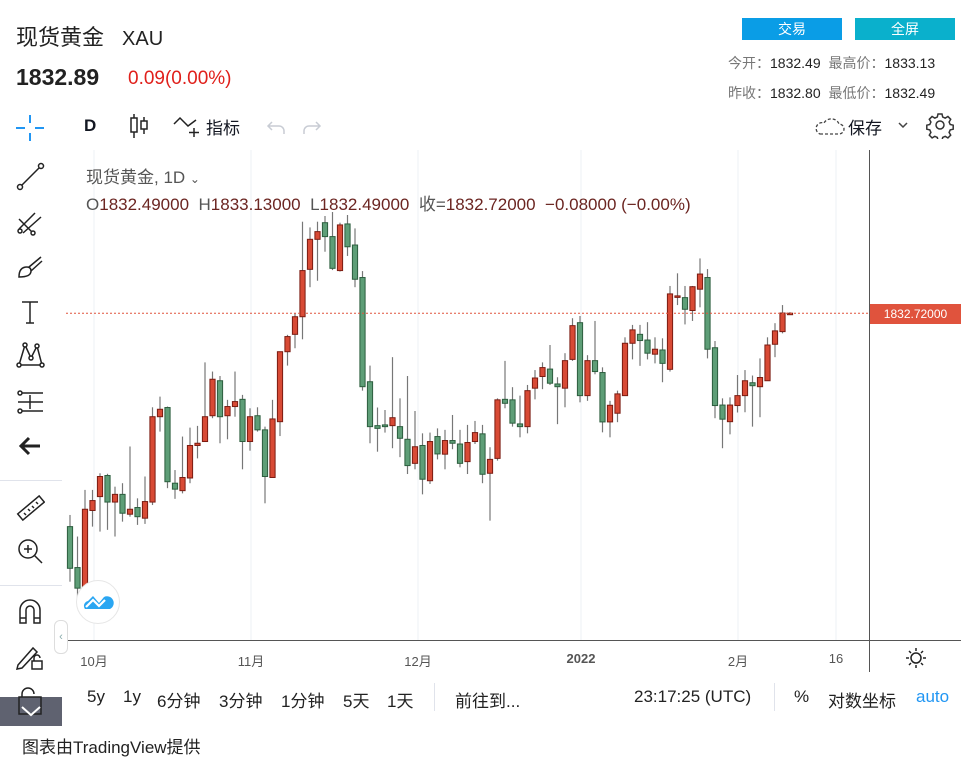  Describe the element at coordinates (315, 204) in the screenshot. I see `low-label: L` at that location.